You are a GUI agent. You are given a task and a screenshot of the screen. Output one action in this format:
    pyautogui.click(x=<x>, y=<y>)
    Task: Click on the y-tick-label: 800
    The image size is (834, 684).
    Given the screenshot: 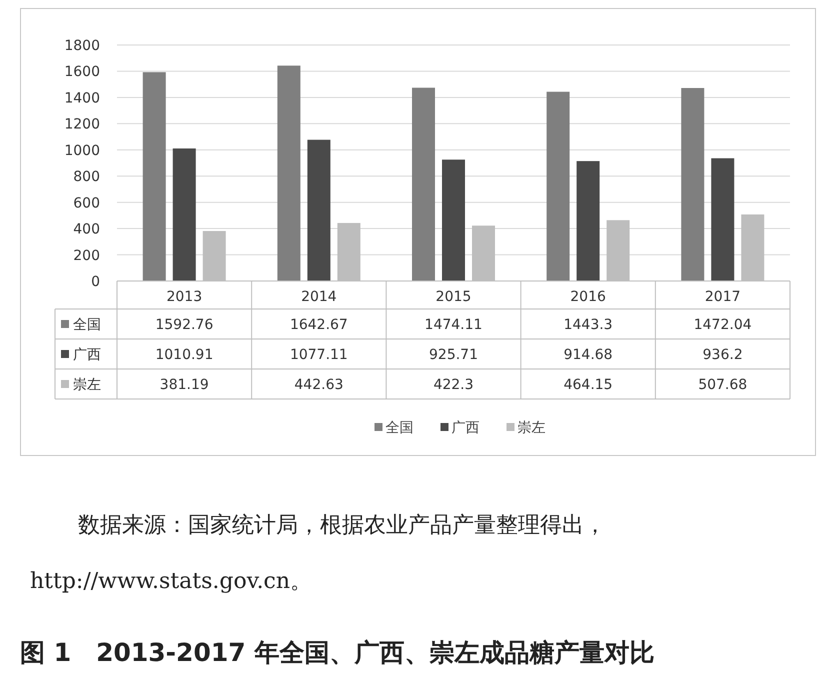 What is the action you would take?
    pyautogui.click(x=86, y=177)
    